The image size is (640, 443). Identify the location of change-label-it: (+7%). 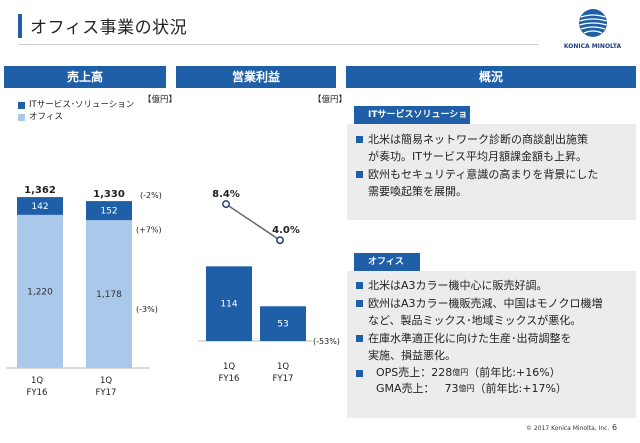
(149, 230).